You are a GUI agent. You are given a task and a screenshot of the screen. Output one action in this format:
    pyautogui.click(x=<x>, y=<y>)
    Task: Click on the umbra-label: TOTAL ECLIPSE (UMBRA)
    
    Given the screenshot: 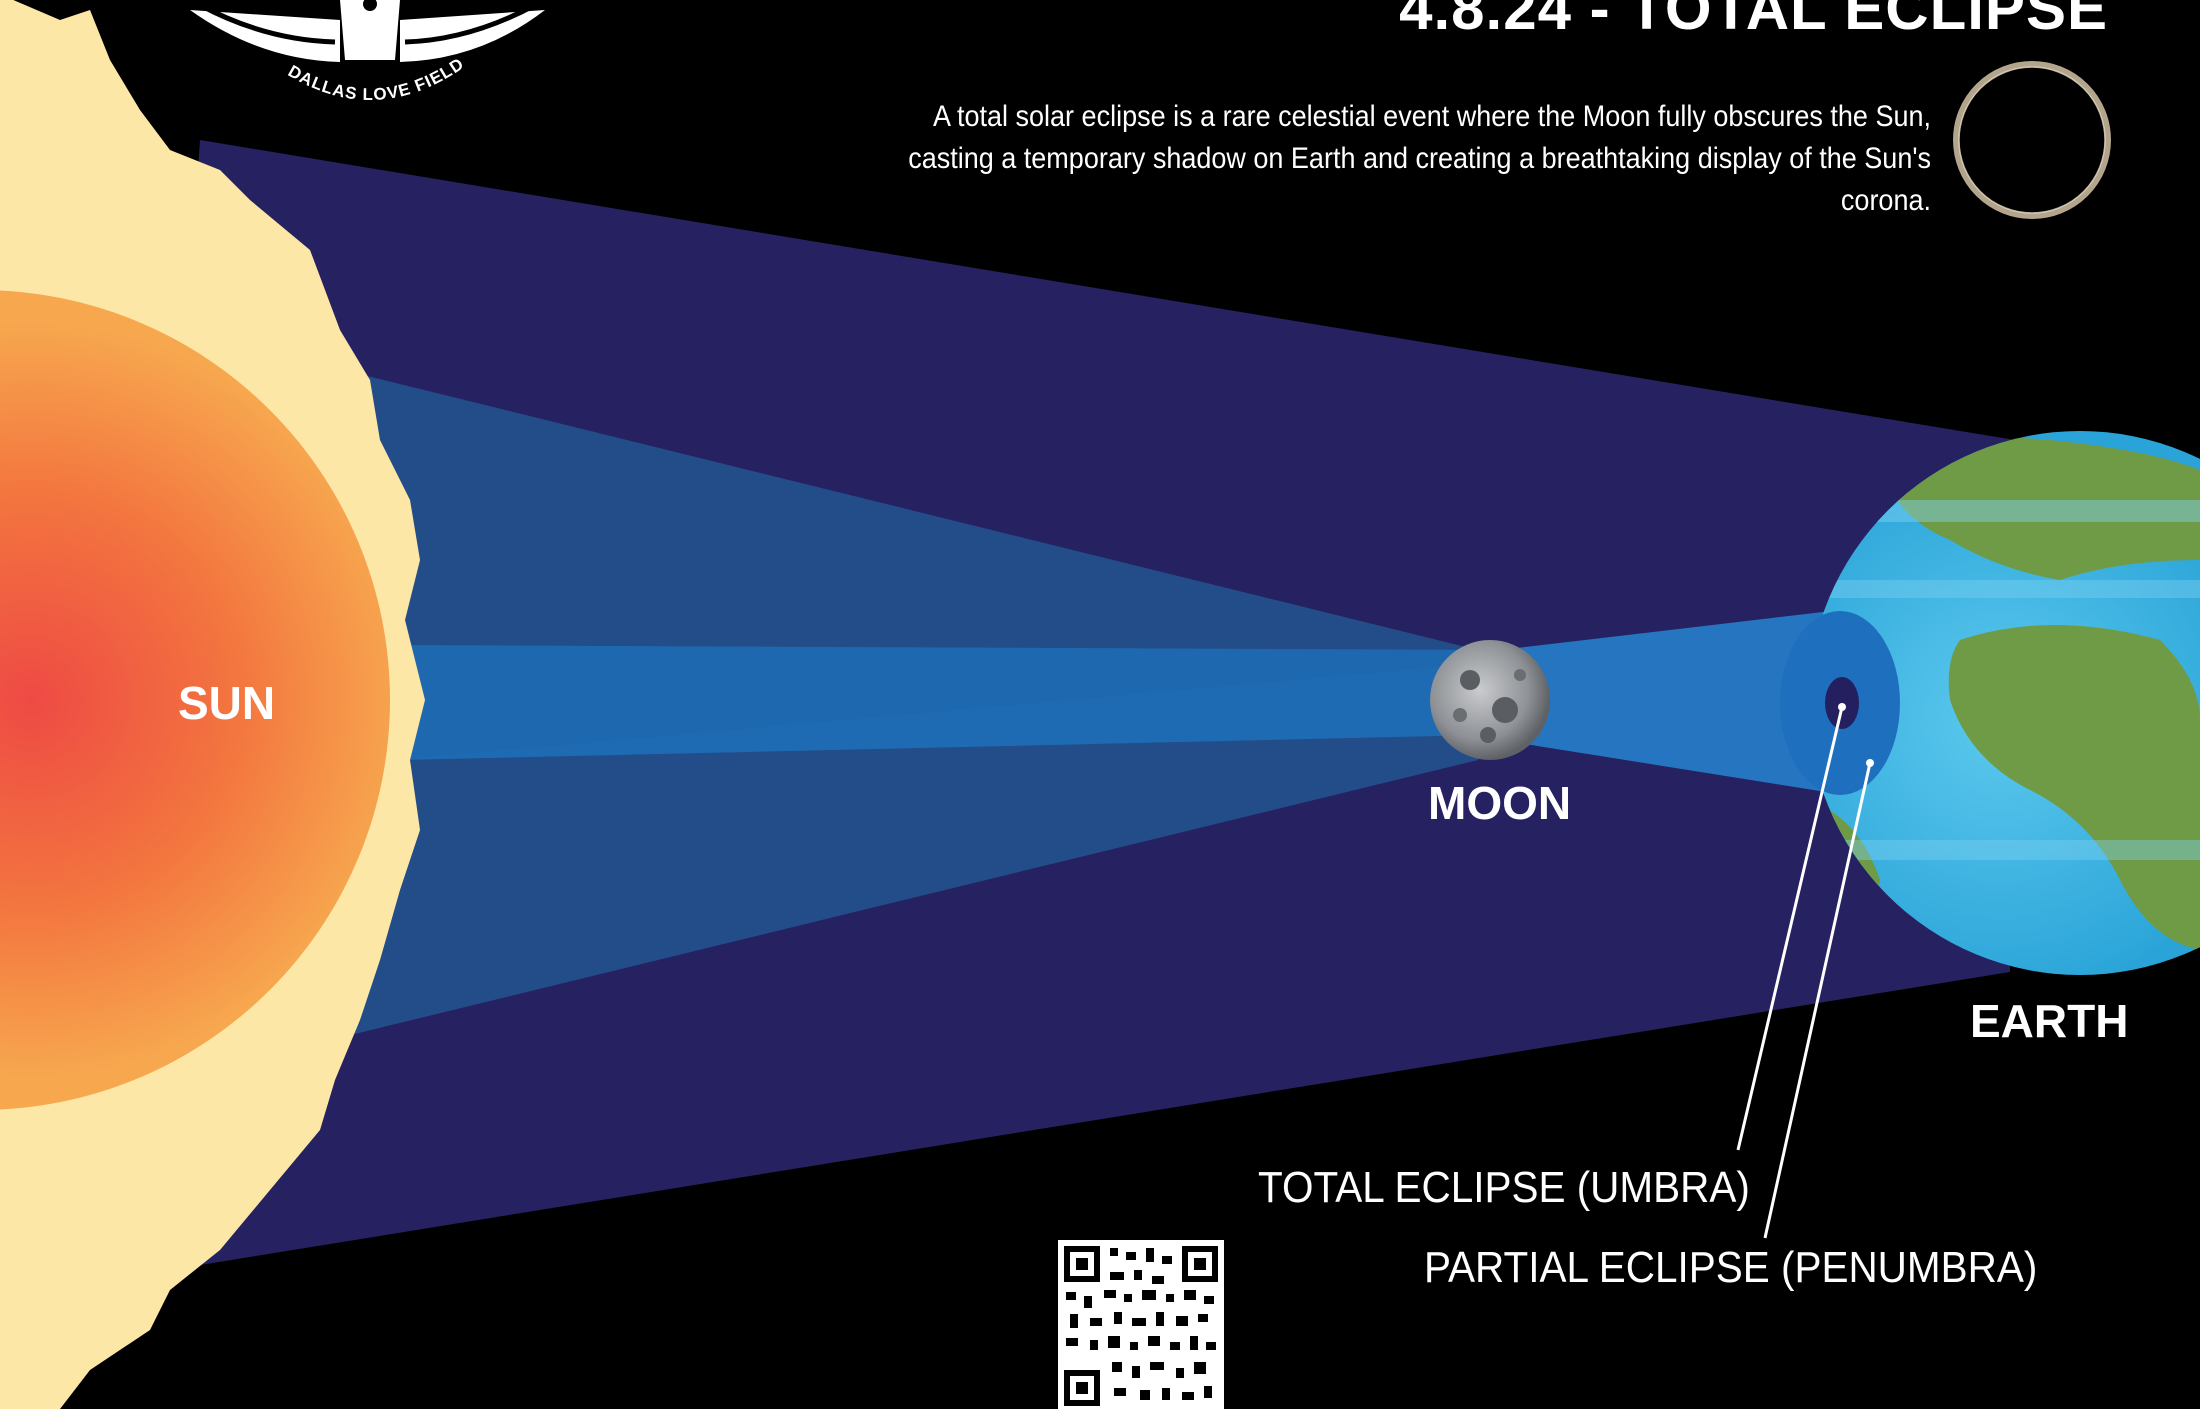 What is the action you would take?
    pyautogui.click(x=1504, y=1187)
    